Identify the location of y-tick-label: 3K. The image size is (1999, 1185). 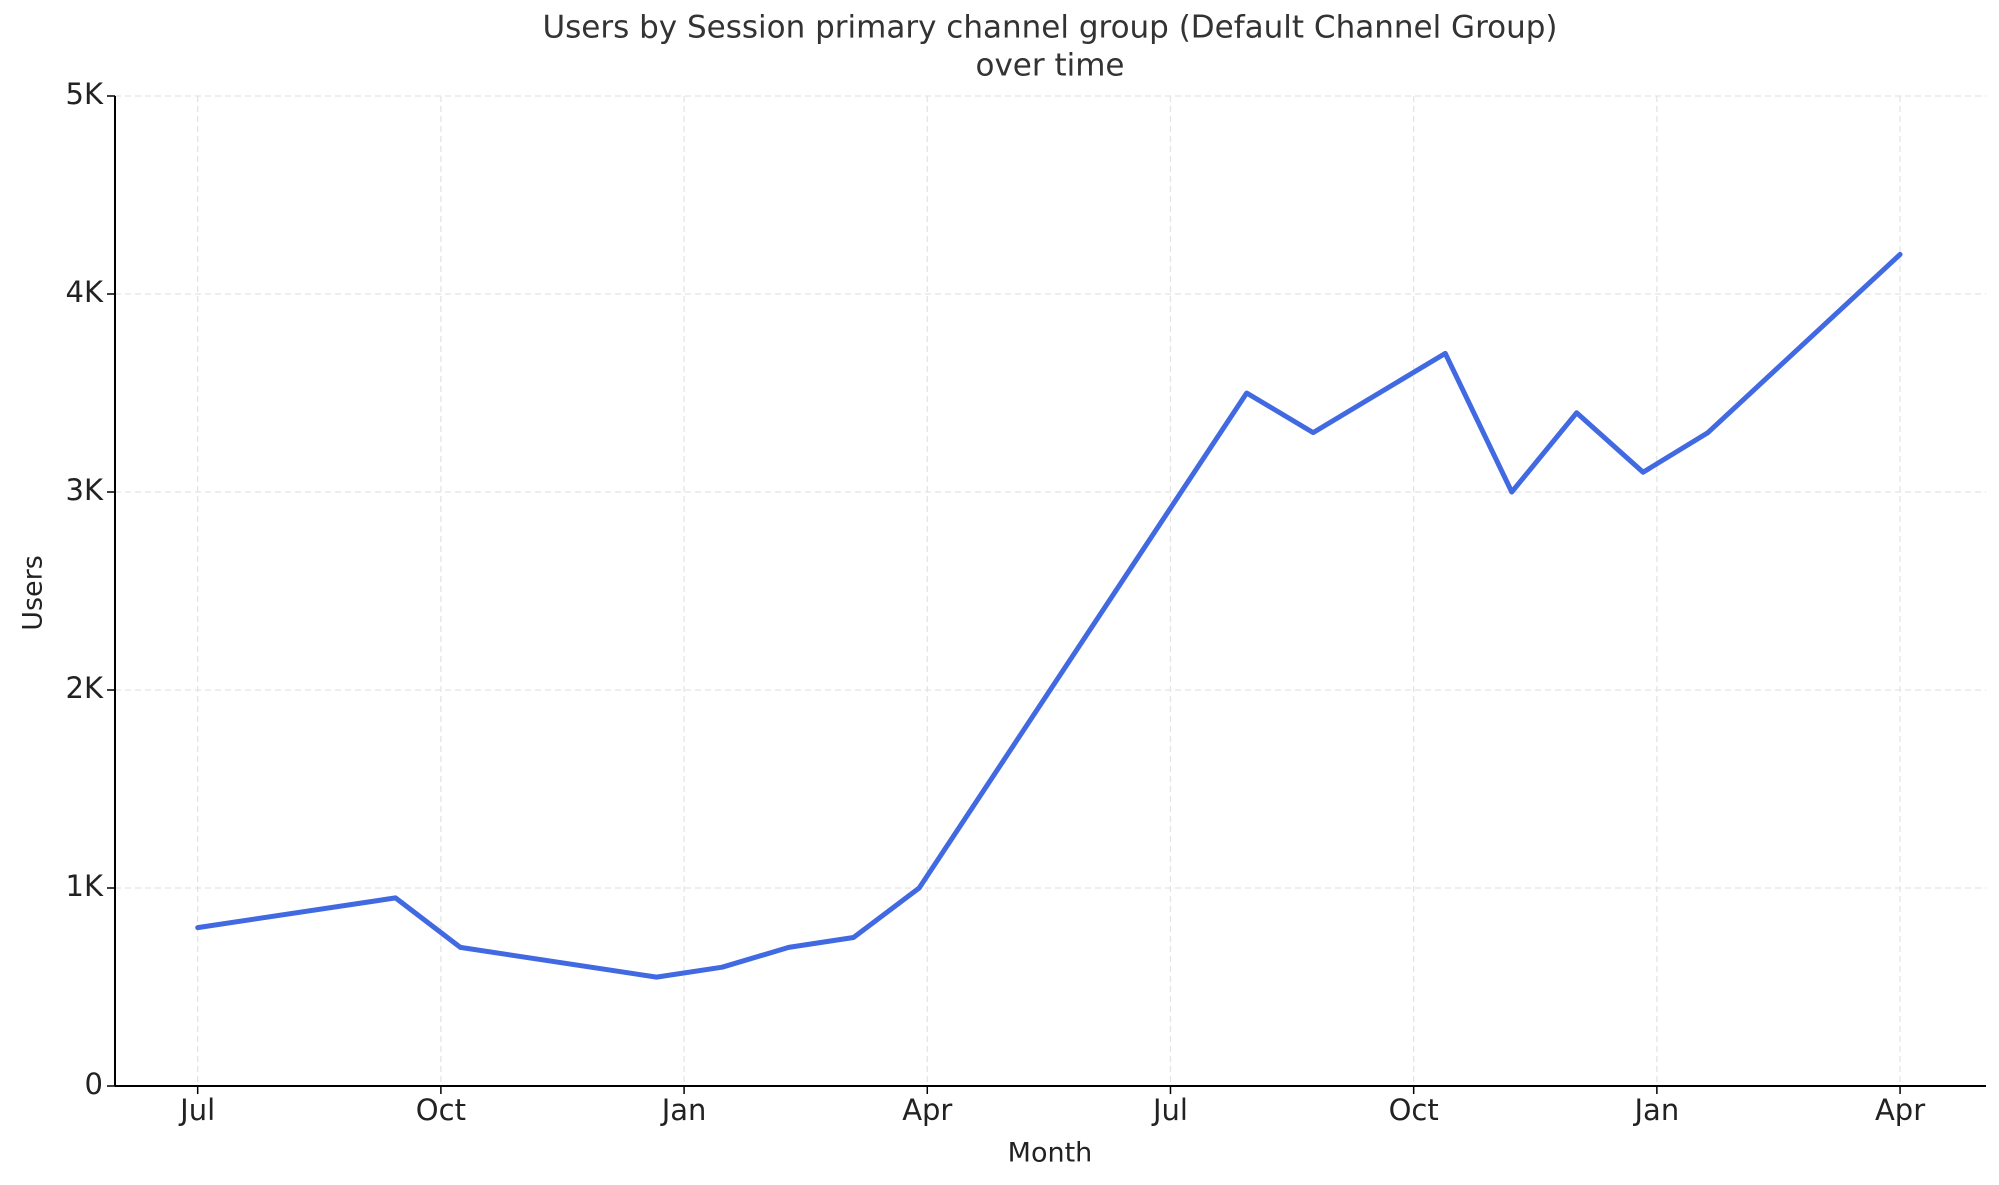
(85, 490).